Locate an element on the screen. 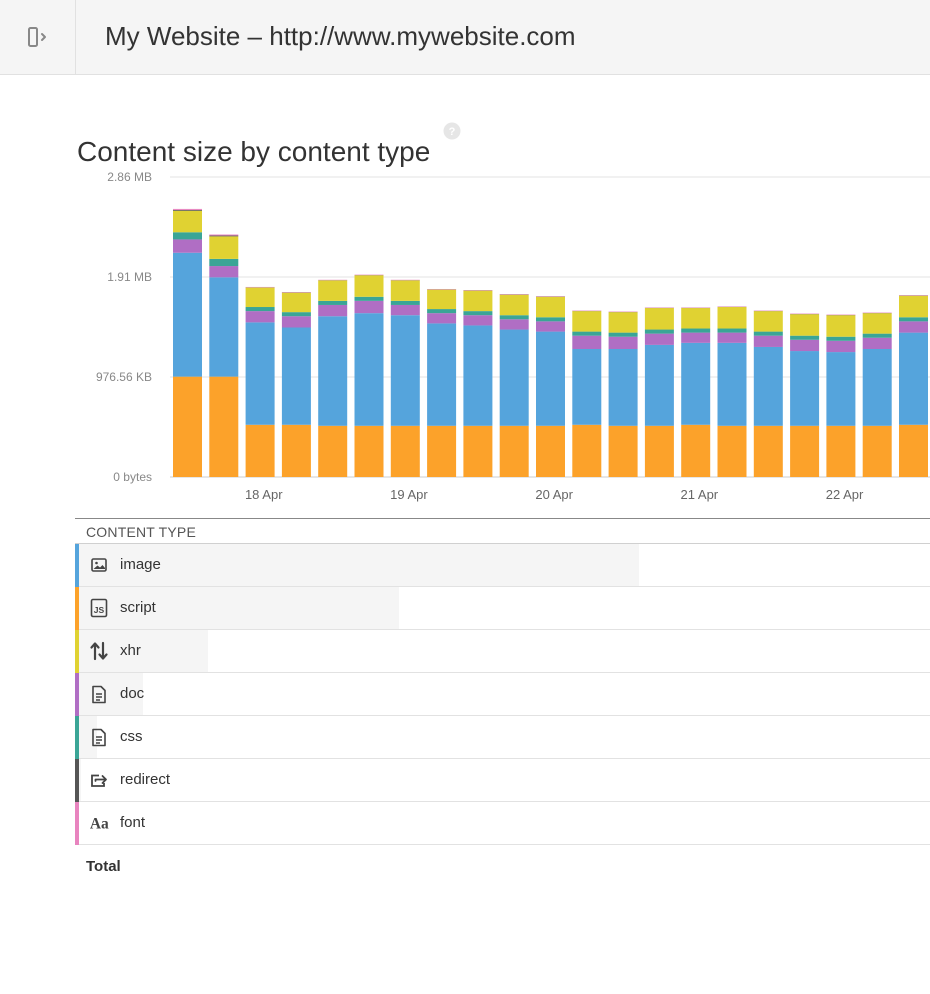 This screenshot has width=930, height=994. y-tick-label: 2.86 MB is located at coordinates (129, 177).